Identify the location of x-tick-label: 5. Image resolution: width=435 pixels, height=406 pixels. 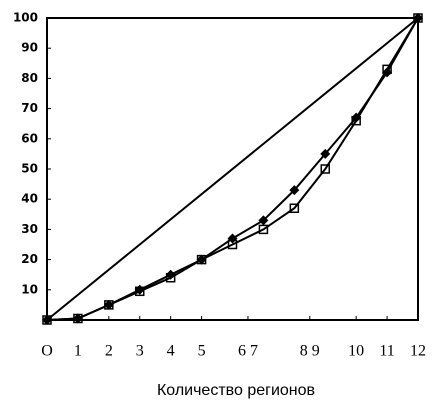
(202, 351).